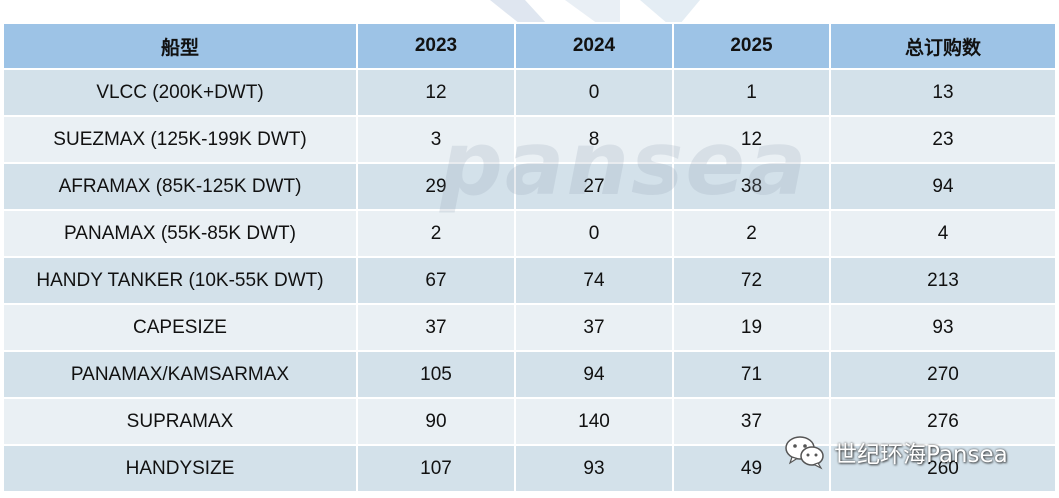 This screenshot has width=1059, height=498. I want to click on value-cell-2025: 2, so click(751, 233).